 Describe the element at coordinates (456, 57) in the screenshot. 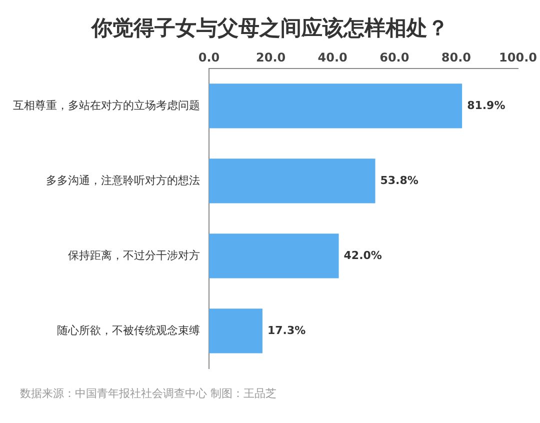

I see `x-tick-label: 80.0` at that location.